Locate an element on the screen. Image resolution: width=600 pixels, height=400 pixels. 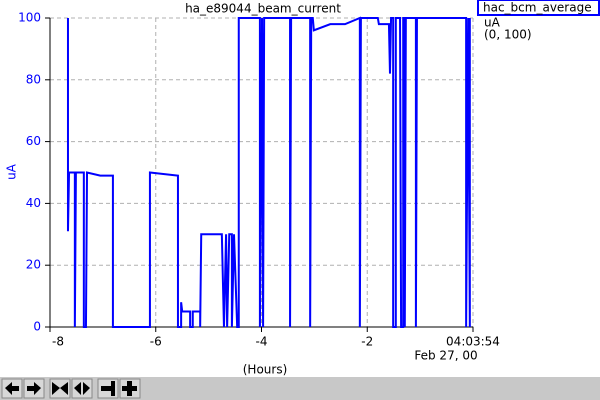
zoom-in-button is located at coordinates (60, 388).